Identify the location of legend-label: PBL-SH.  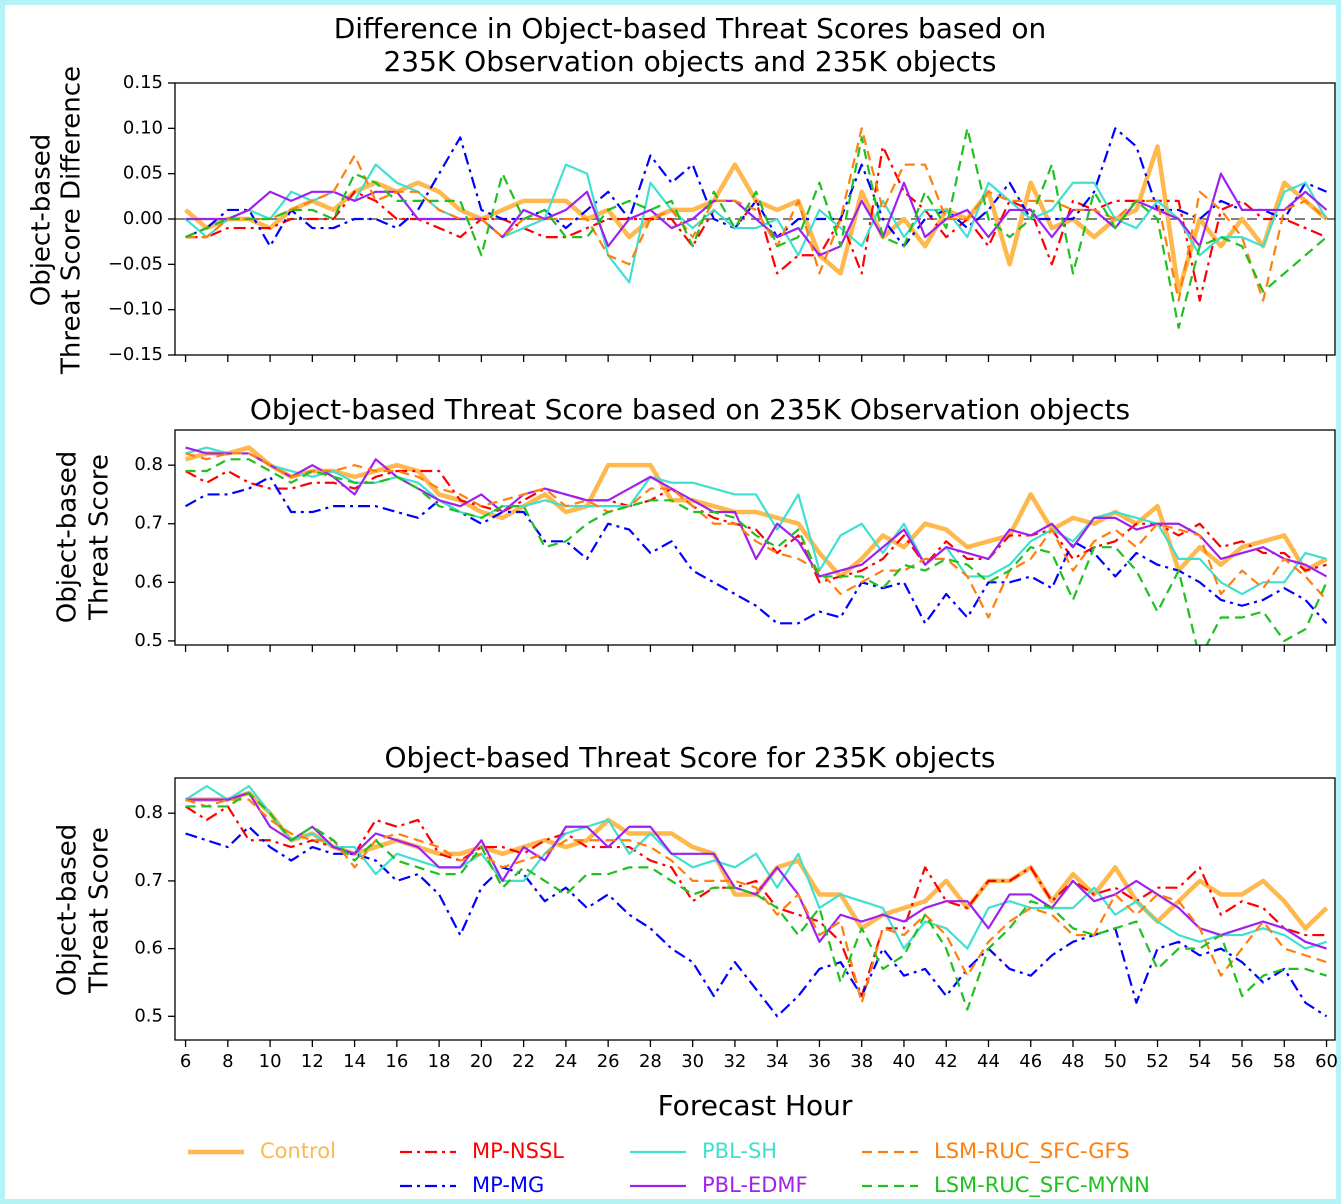
(739, 1151).